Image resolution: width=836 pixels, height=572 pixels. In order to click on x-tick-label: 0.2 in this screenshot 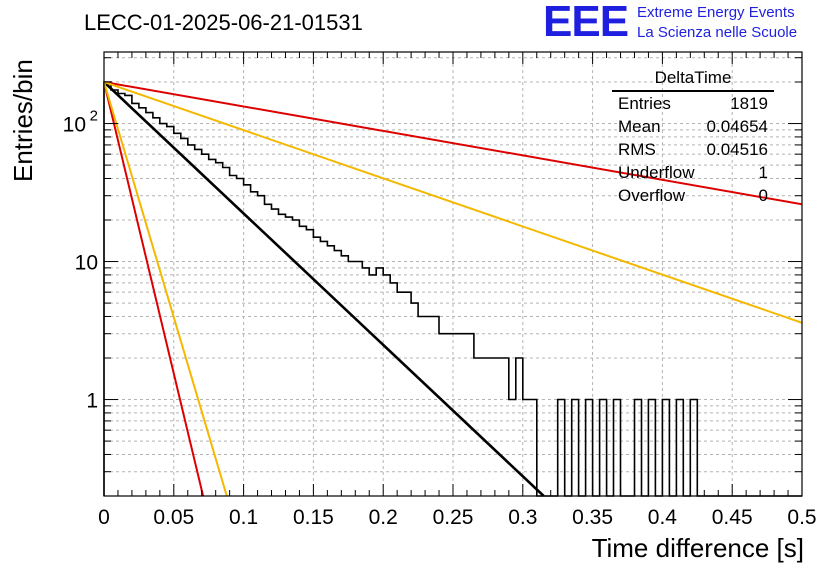, I will do `click(383, 517)`.